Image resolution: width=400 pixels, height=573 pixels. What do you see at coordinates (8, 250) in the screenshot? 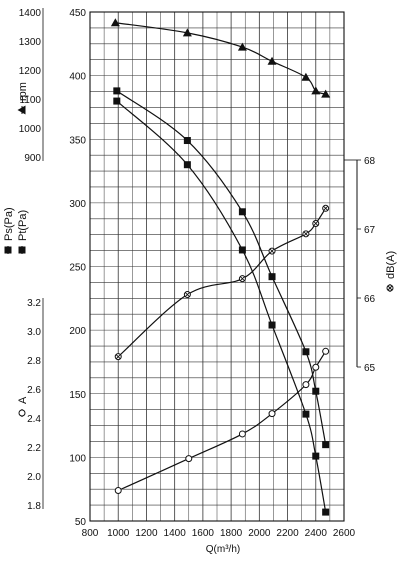
I see `ps-axis-label-glyph` at bounding box center [8, 250].